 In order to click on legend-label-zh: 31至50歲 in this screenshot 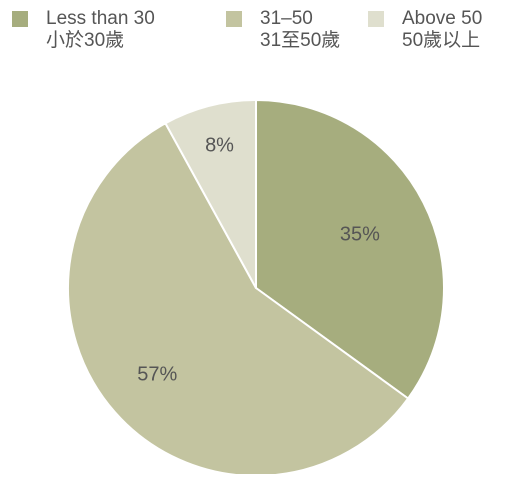, I will do `click(300, 40)`.